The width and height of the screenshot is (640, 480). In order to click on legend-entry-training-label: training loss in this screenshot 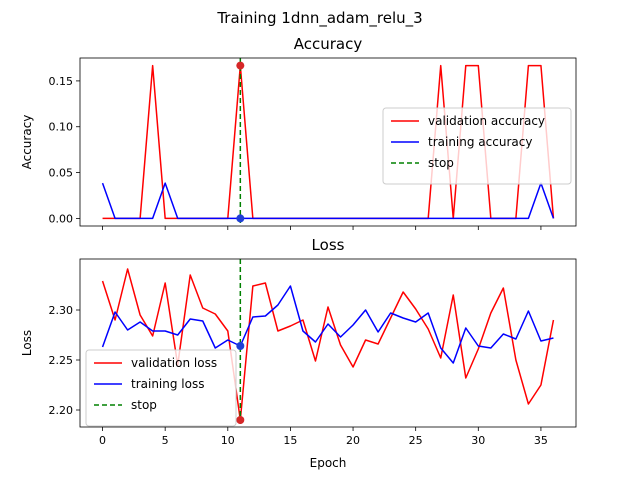, I will do `click(167, 384)`.